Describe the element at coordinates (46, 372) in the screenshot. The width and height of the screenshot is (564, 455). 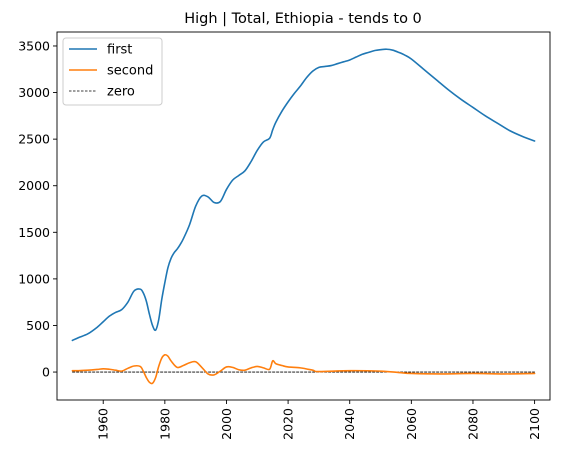
I see `y-tick-label: 0` at that location.